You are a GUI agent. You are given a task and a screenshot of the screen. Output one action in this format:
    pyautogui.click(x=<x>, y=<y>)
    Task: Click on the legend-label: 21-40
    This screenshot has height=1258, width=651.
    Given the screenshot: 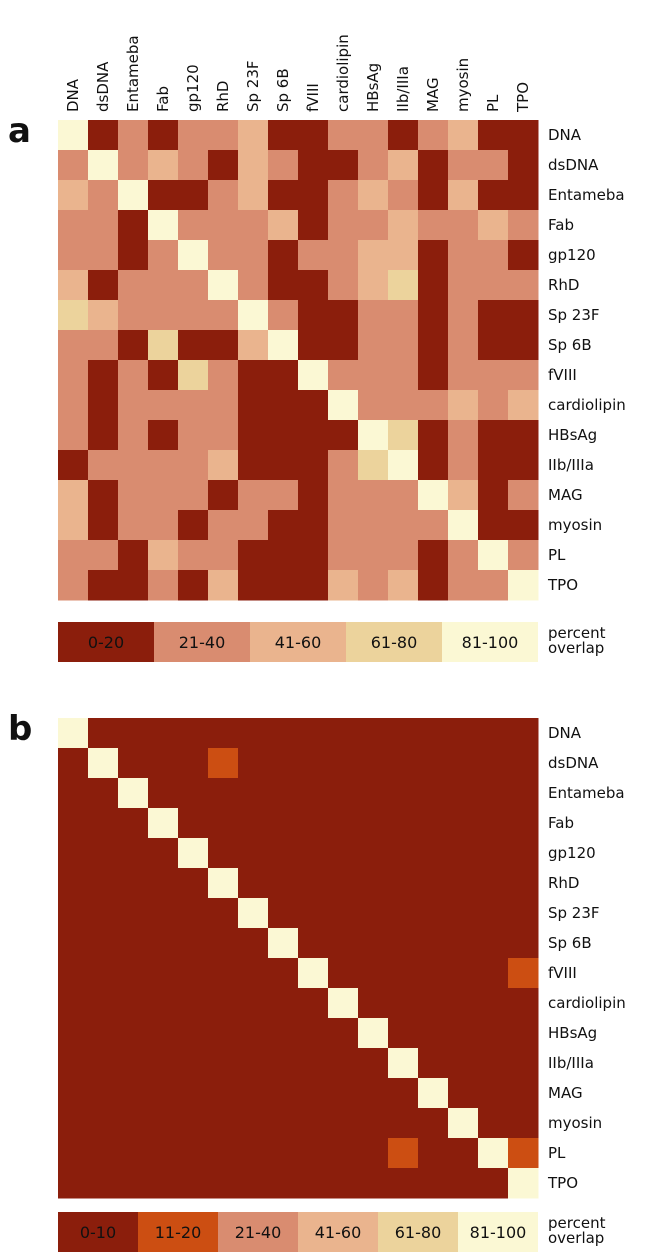 What is the action you would take?
    pyautogui.click(x=202, y=642)
    